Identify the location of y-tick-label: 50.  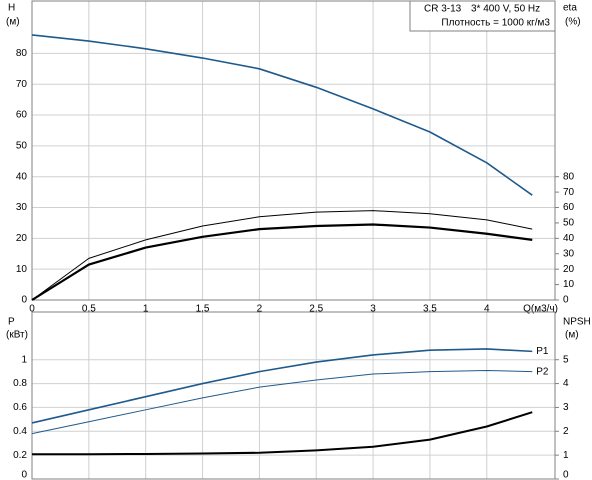
(22, 146).